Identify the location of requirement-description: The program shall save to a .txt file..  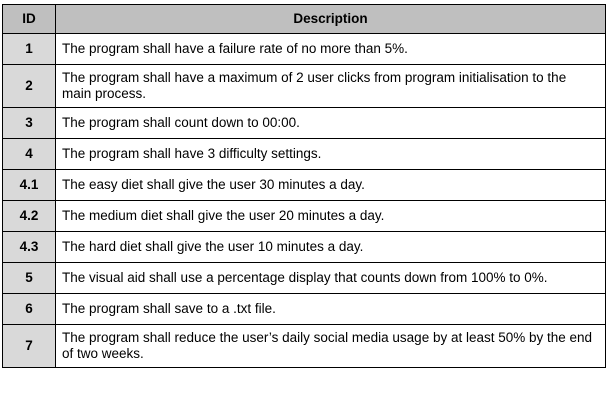
(331, 309).